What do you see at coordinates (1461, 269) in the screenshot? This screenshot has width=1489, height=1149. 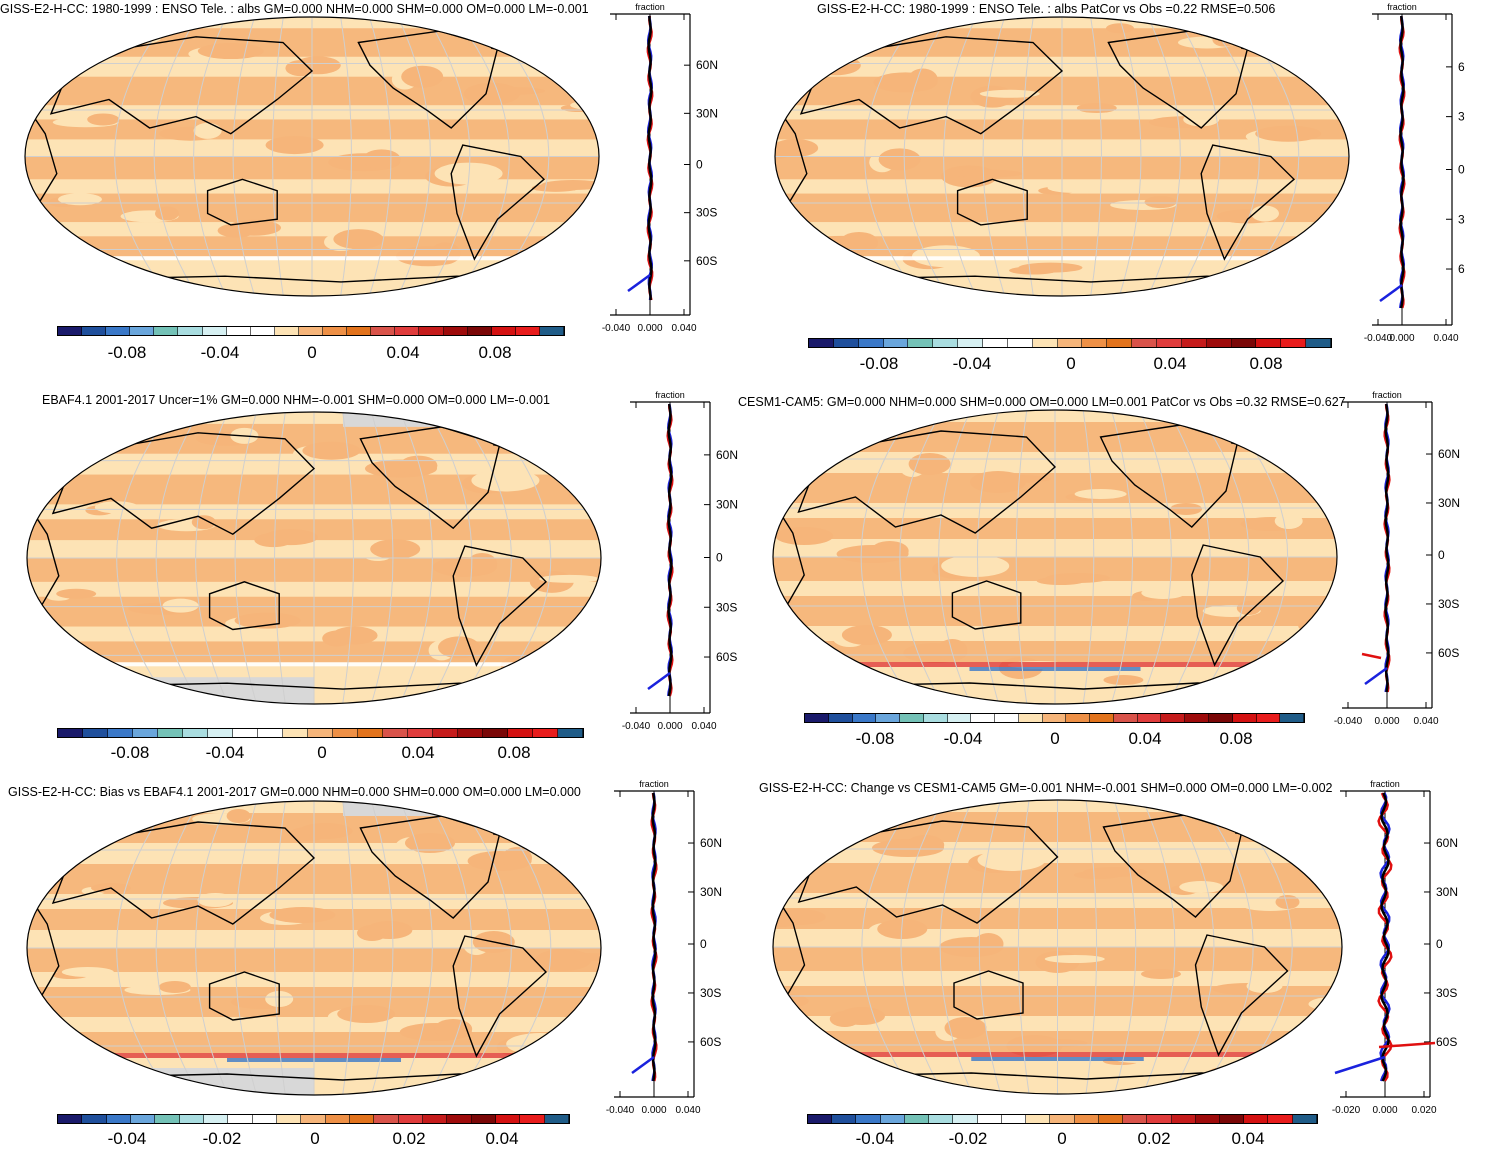 I see `zonal-y-tick-label: 6` at bounding box center [1461, 269].